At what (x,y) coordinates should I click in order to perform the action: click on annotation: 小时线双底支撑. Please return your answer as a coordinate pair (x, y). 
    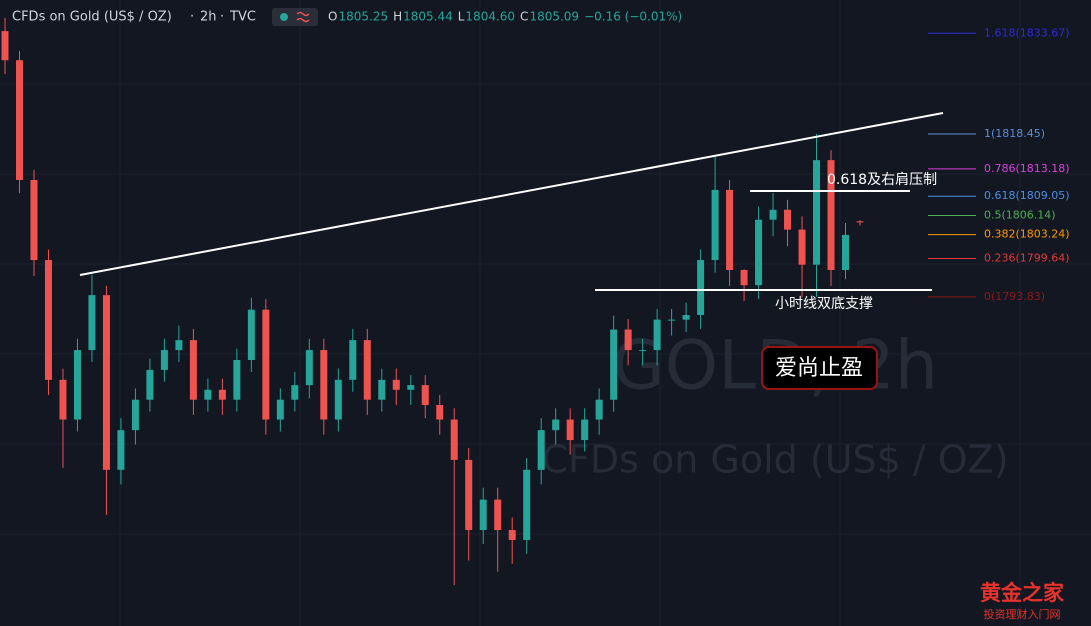
    Looking at the image, I should click on (824, 304).